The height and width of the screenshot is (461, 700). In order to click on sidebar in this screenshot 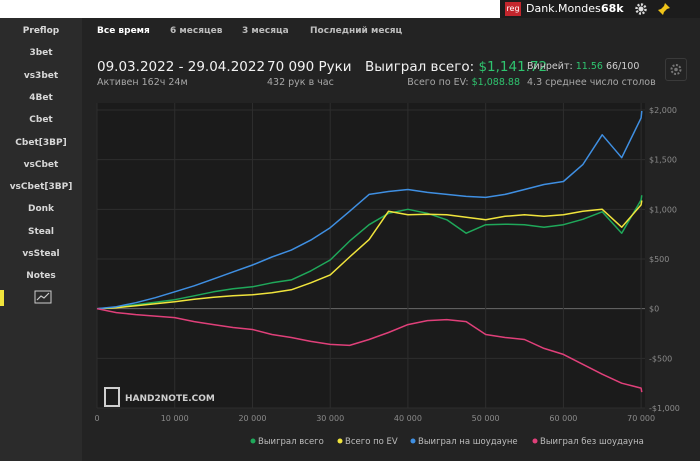, I will do `click(41, 239)`.